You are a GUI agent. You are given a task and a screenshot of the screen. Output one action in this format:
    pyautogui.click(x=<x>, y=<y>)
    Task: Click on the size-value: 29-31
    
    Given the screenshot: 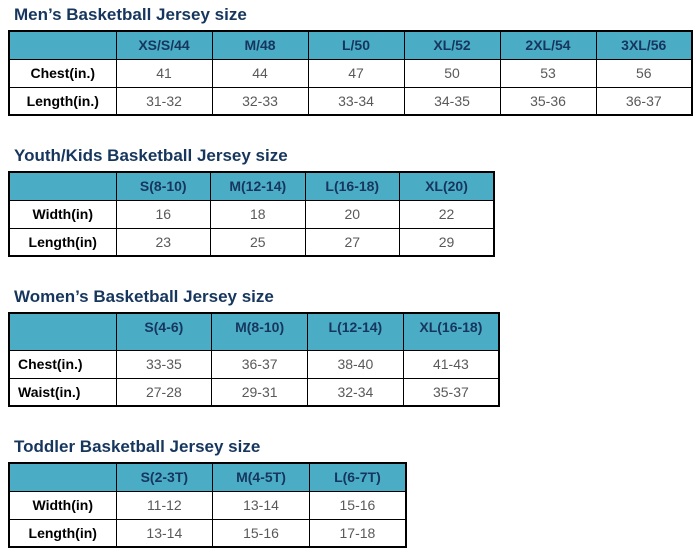 What is the action you would take?
    pyautogui.click(x=259, y=392)
    